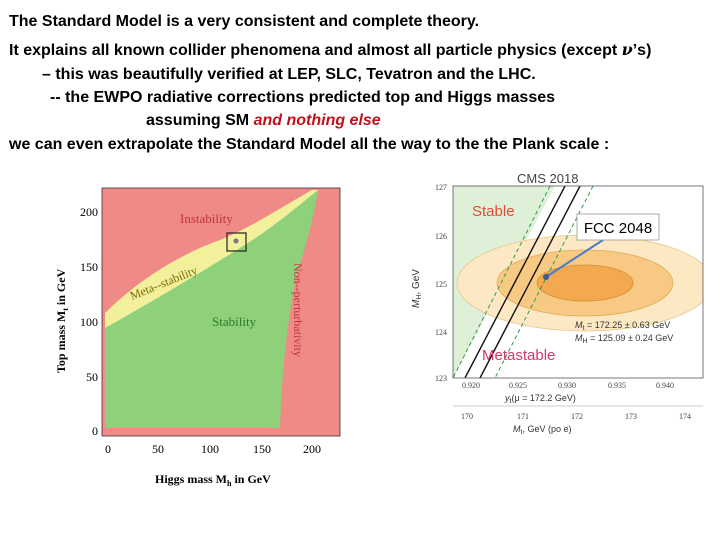 The width and height of the screenshot is (720, 540). I want to click on mh-value: MH = 125.09 ± 0.24 GeV, so click(624, 339).